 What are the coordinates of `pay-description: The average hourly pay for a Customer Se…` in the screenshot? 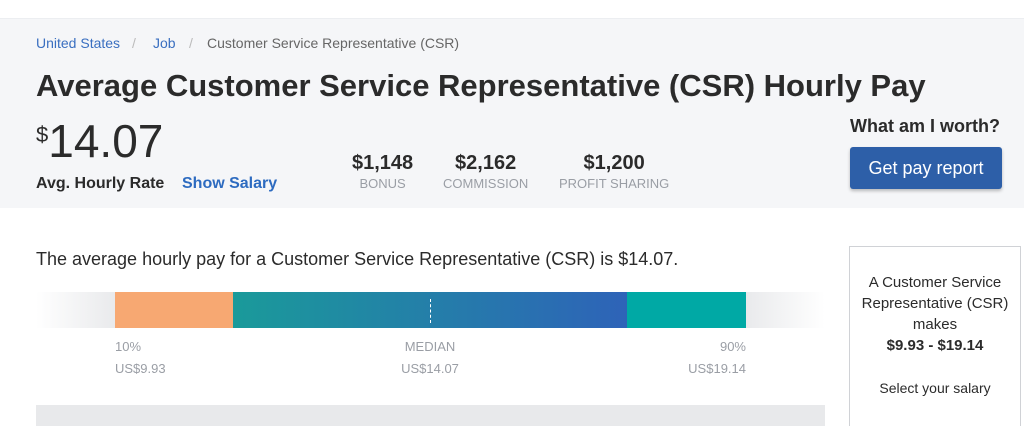 It's located at (357, 259).